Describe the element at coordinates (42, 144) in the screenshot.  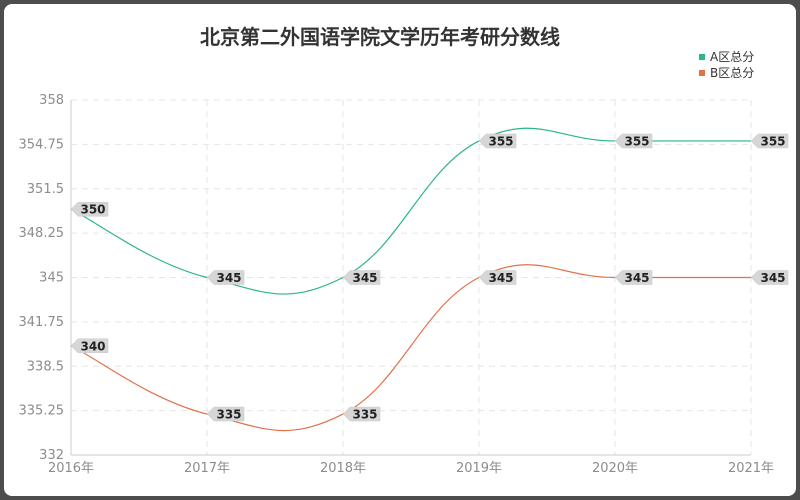
I see `y-tick-label: 354.75` at that location.